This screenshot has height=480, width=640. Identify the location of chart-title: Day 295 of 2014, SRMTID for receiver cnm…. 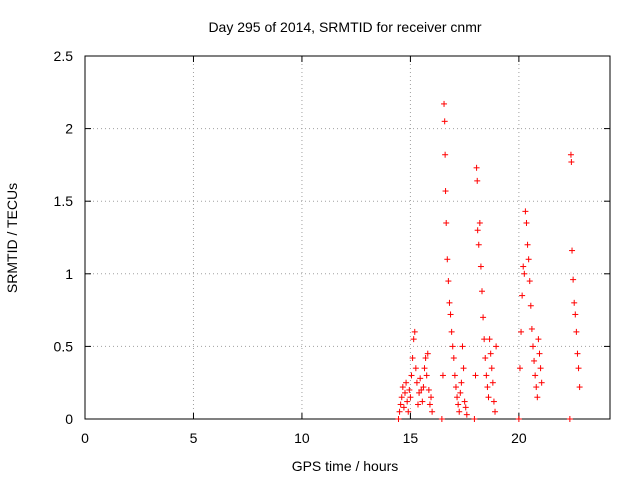
(344, 27).